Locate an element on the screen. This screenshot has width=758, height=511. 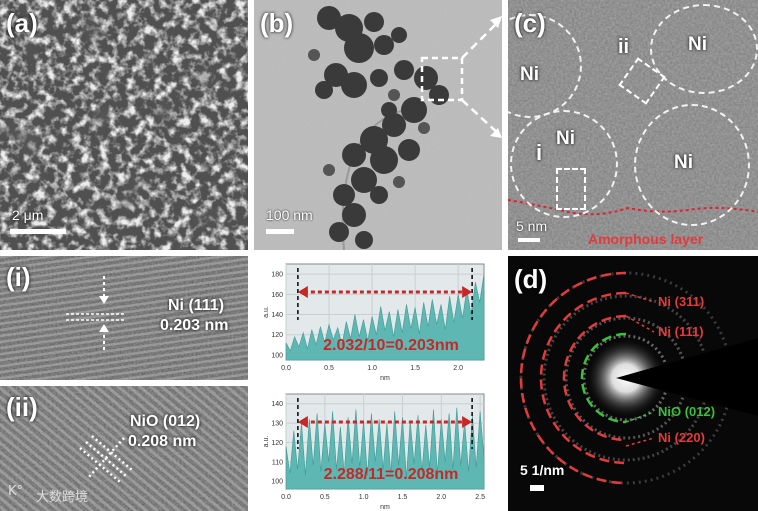
y-tick-label: 110 is located at coordinates (277, 462).